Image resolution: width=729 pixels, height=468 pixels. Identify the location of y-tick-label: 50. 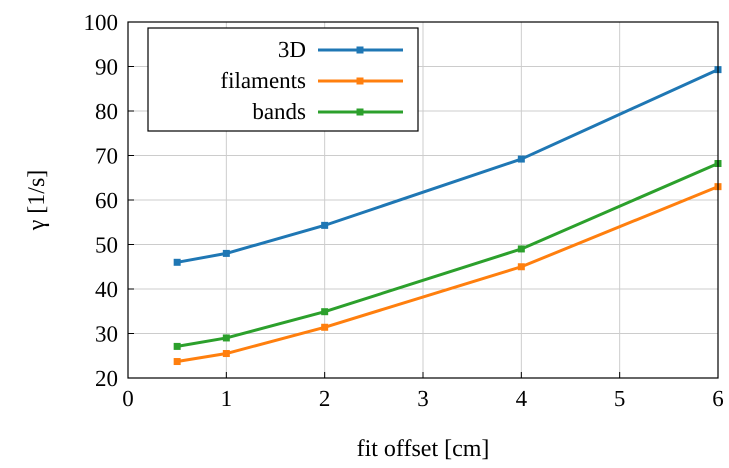
(106, 245).